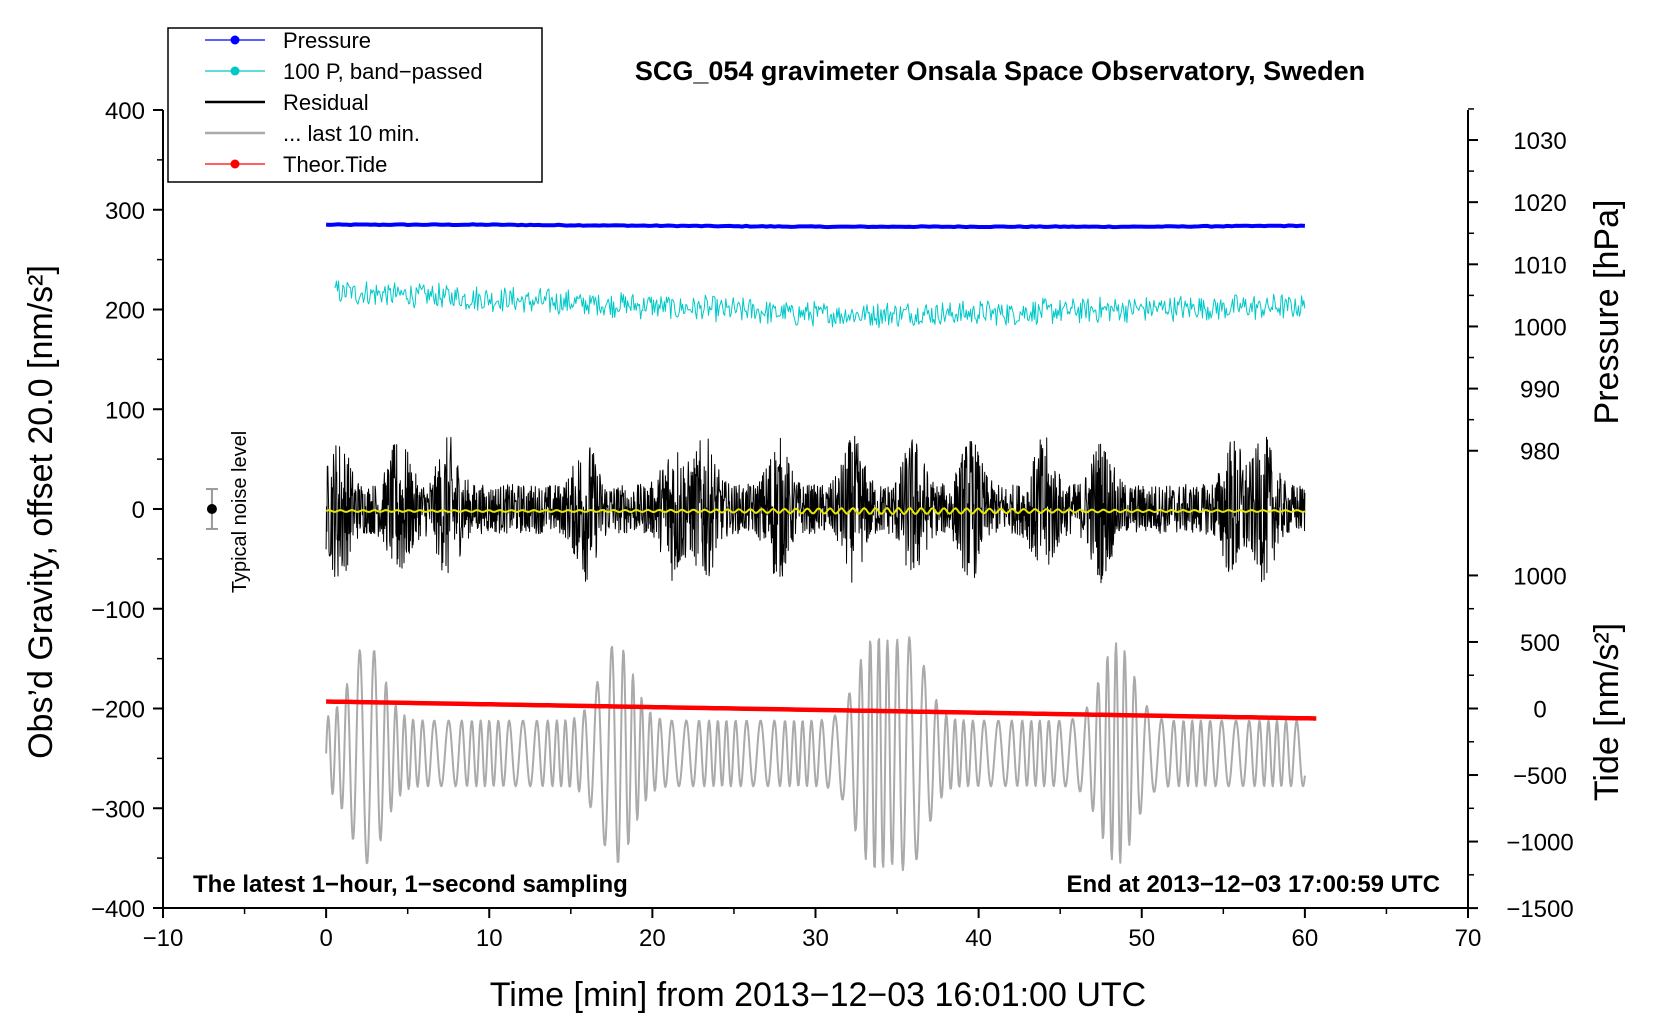 Image resolution: width=1660 pixels, height=1020 pixels. What do you see at coordinates (1517, 287) in the screenshot?
I see `pressure-axis-ticks: 1030 1020 1010 1000 990 980` at bounding box center [1517, 287].